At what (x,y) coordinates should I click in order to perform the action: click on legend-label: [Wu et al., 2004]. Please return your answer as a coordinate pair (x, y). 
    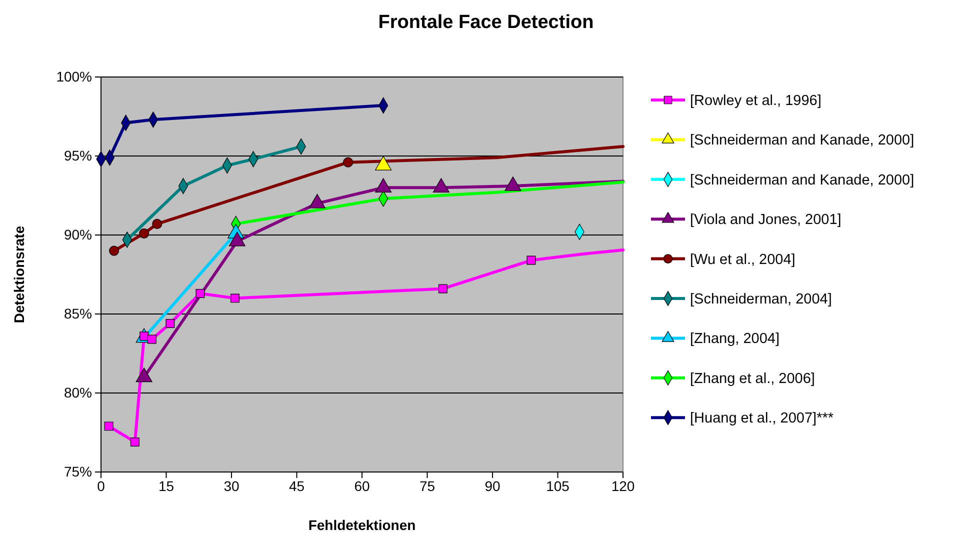
    Looking at the image, I should click on (743, 260).